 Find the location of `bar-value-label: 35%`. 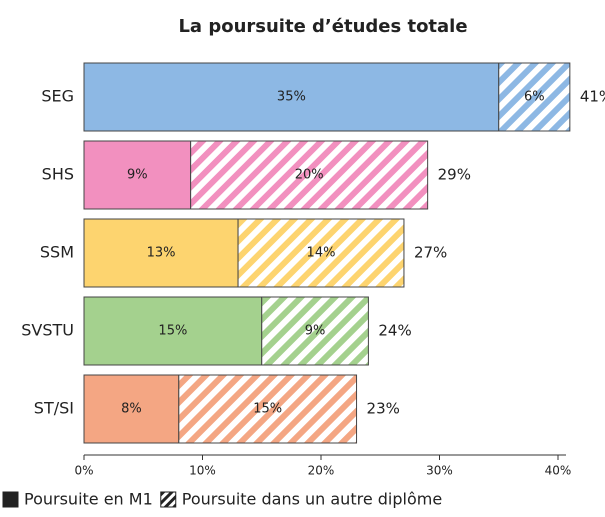

bar-value-label: 35% is located at coordinates (291, 97).